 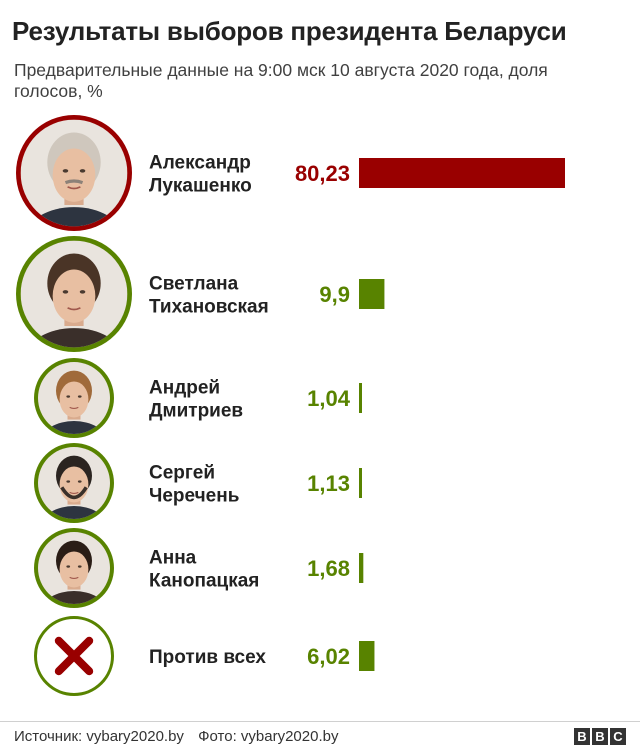 I want to click on source-credit: Источник: vybary2020.by, so click(x=99, y=736).